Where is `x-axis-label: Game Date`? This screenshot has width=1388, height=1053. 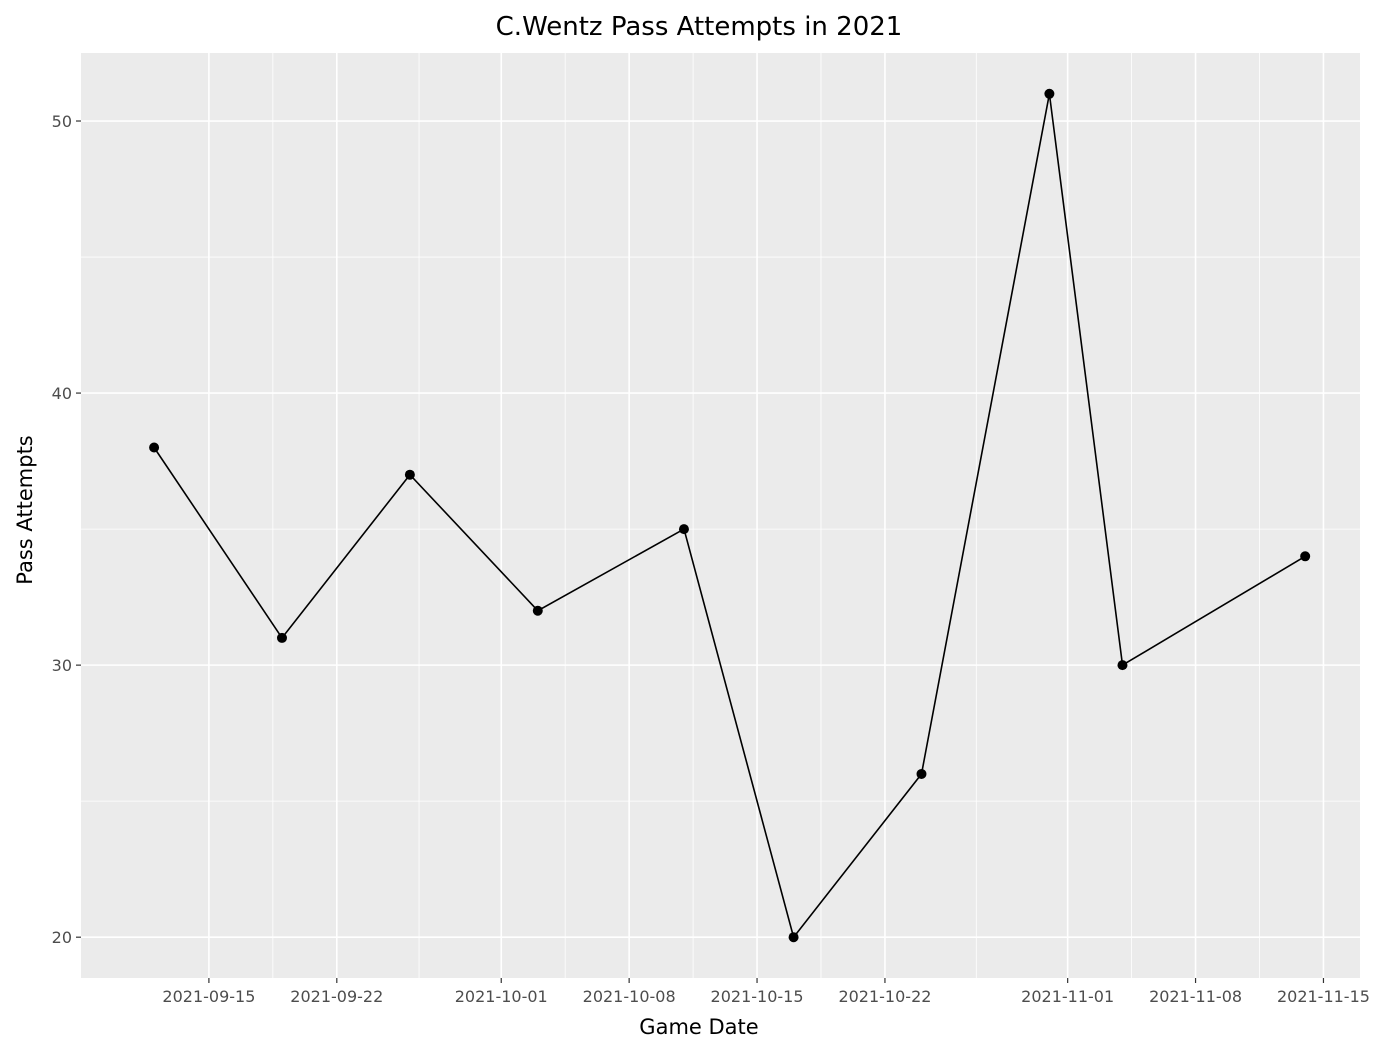
x-axis-label: Game Date is located at coordinates (698, 1027).